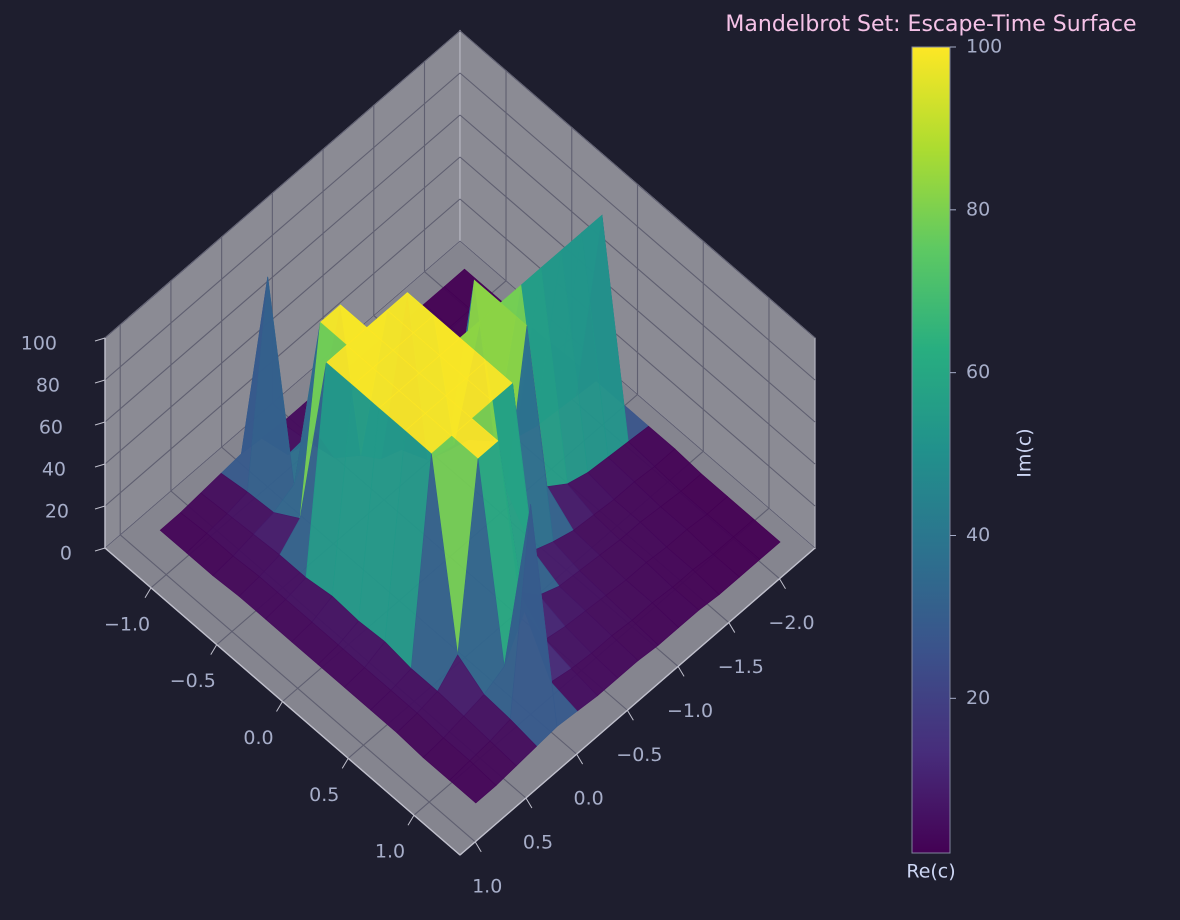  What do you see at coordinates (127, 624) in the screenshot?
I see `y-tick-label: −1.0` at bounding box center [127, 624].